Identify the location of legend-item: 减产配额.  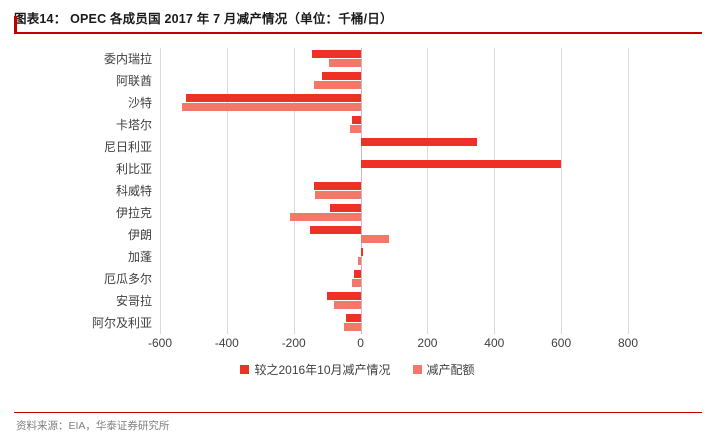
(443, 369).